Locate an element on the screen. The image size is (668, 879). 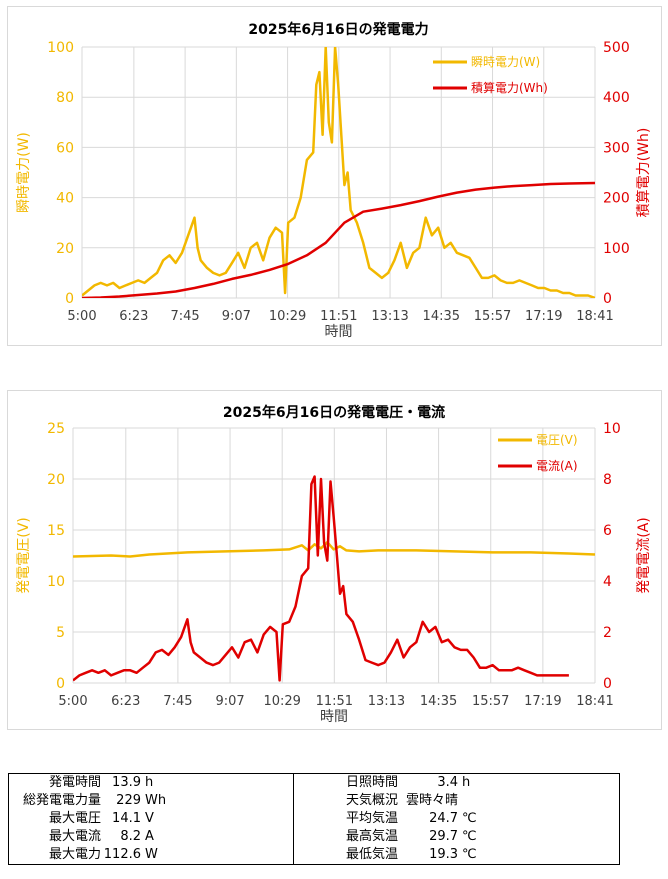
y-right-tick-label: 2 is located at coordinates (607, 633).